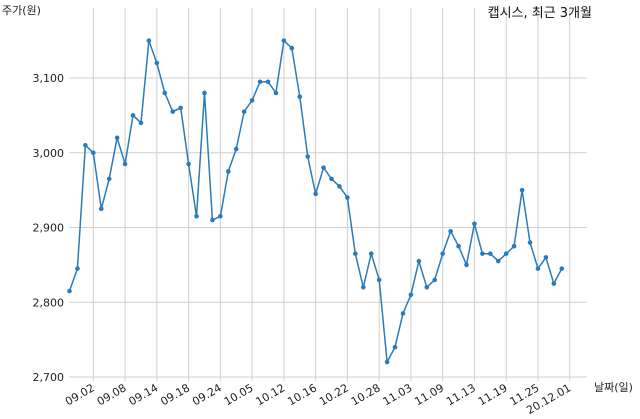 The image size is (640, 419). Describe the element at coordinates (49, 78) in the screenshot. I see `y-tick-label: 3,100` at that location.